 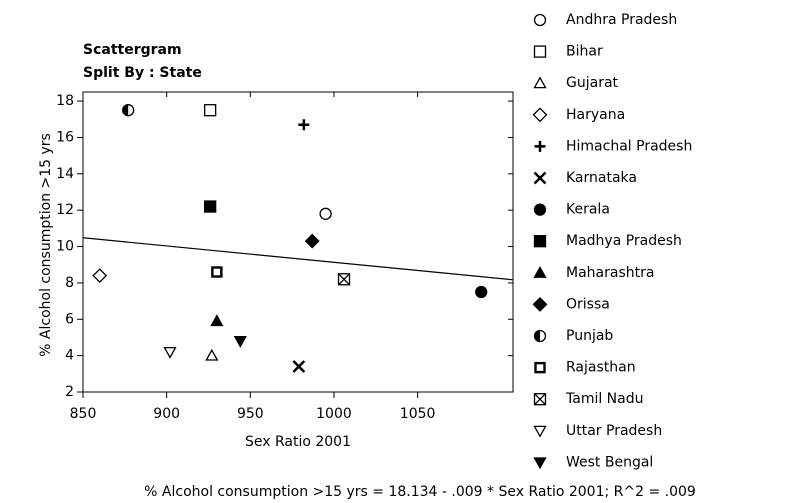 I want to click on chart-title: Scattergram, so click(x=132, y=50).